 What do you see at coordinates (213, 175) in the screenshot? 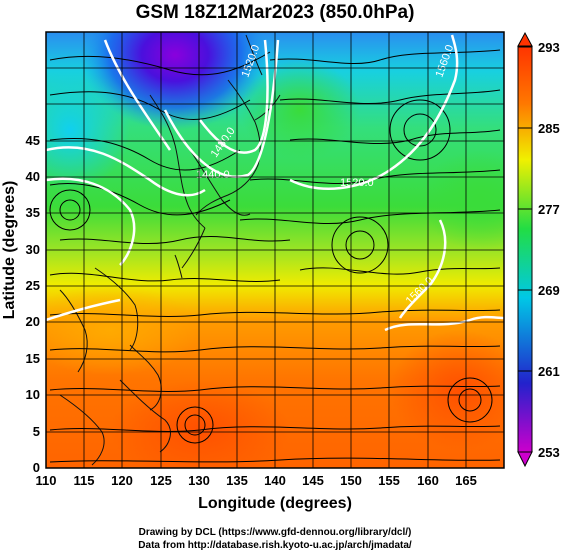
I see `contour-label: 1440.0` at bounding box center [213, 175].